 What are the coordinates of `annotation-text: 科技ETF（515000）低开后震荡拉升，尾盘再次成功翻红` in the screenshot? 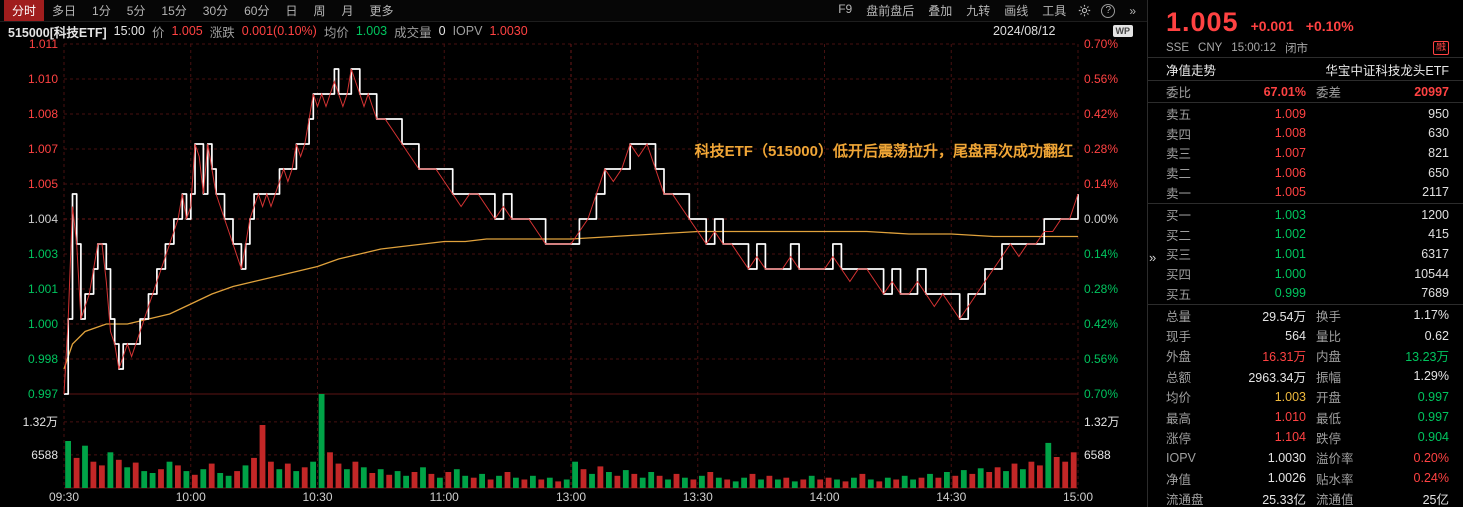 It's located at (883, 151).